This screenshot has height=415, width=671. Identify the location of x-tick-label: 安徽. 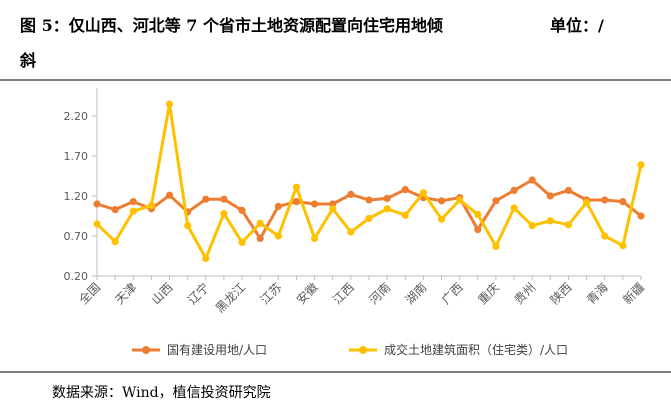
(307, 294).